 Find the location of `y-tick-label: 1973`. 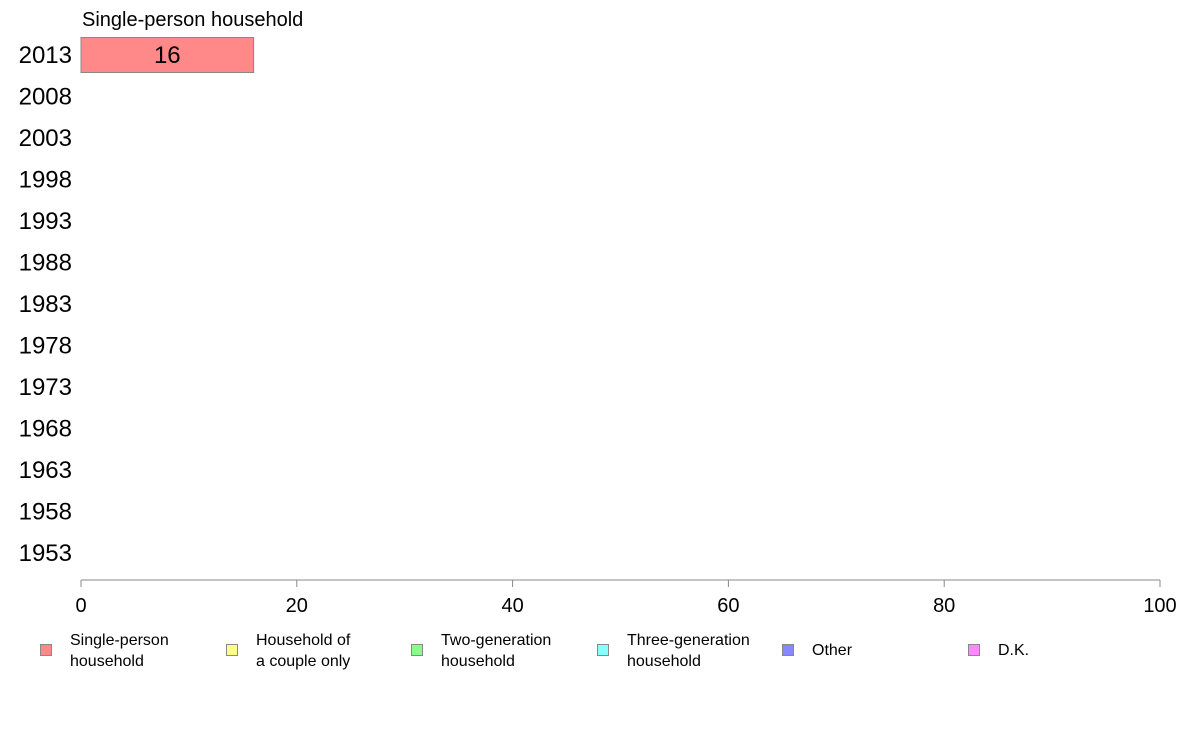

y-tick-label: 1973 is located at coordinates (45, 387).